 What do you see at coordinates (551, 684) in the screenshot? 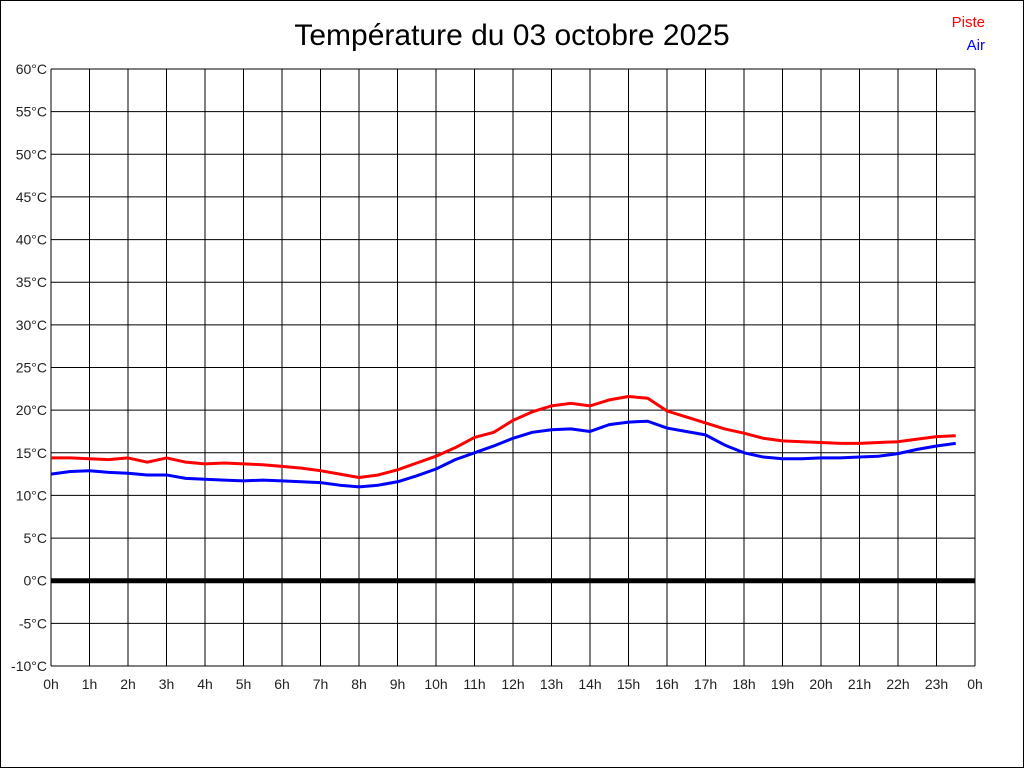
I see `x-tick-label: 13h` at bounding box center [551, 684].